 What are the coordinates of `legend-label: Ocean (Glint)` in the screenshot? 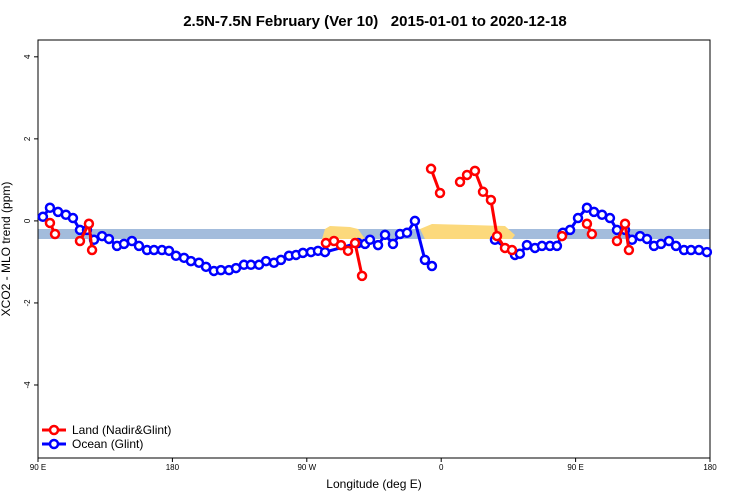 It's located at (107, 444).